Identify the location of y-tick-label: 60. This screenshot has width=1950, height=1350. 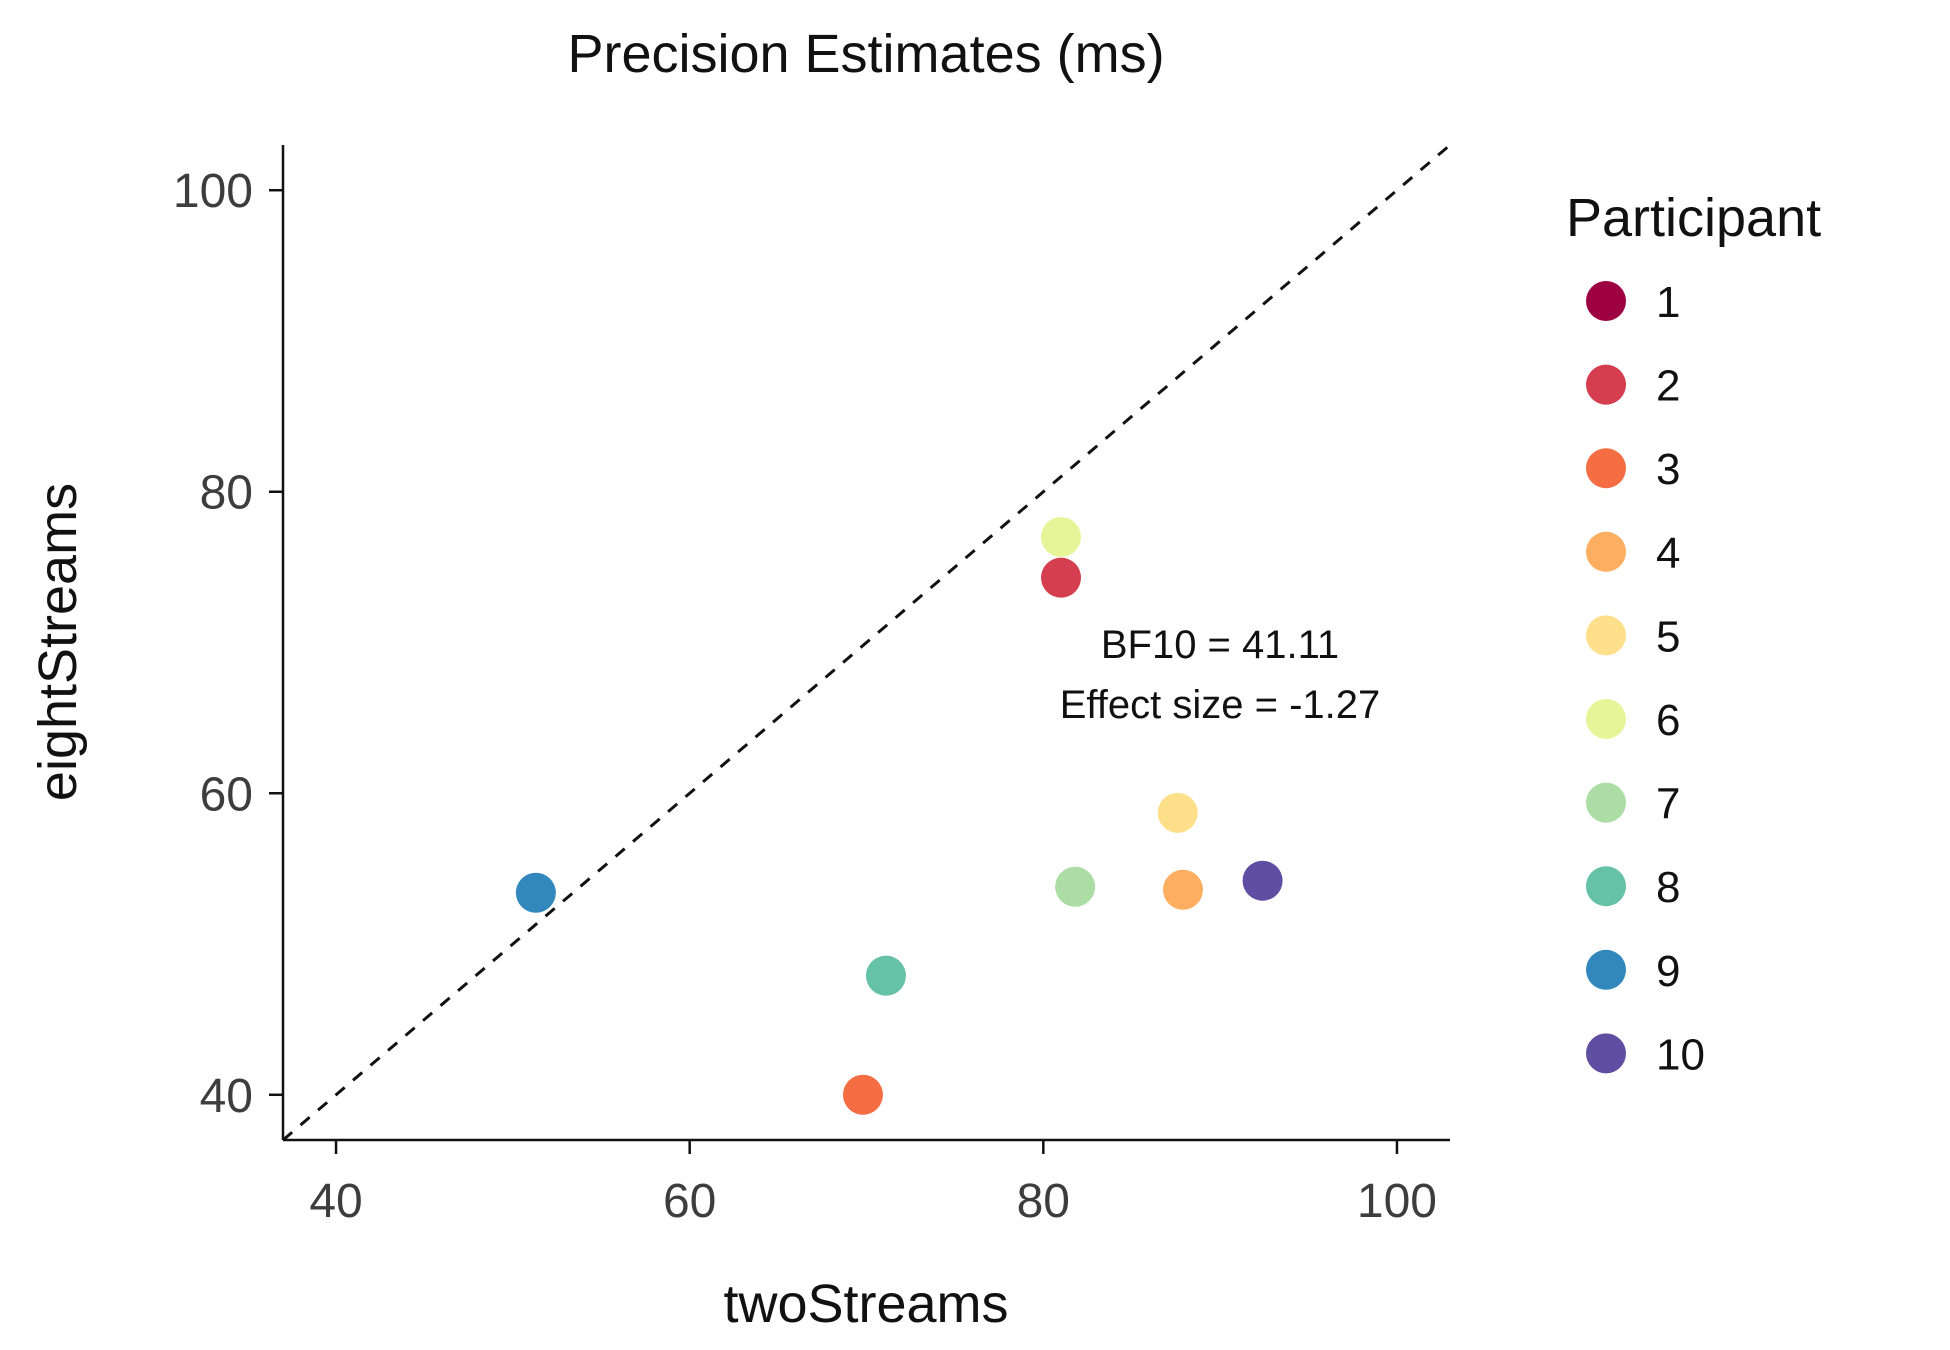
(226, 794).